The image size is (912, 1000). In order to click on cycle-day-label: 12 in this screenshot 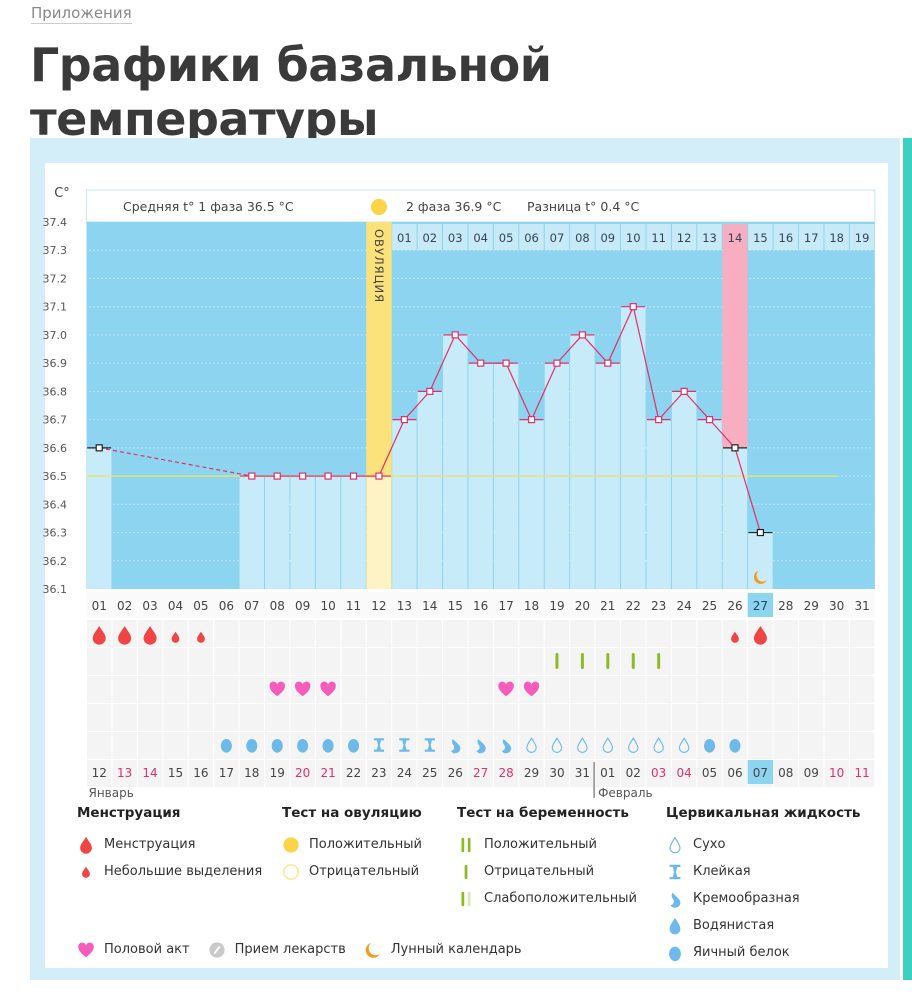, I will do `click(378, 606)`.